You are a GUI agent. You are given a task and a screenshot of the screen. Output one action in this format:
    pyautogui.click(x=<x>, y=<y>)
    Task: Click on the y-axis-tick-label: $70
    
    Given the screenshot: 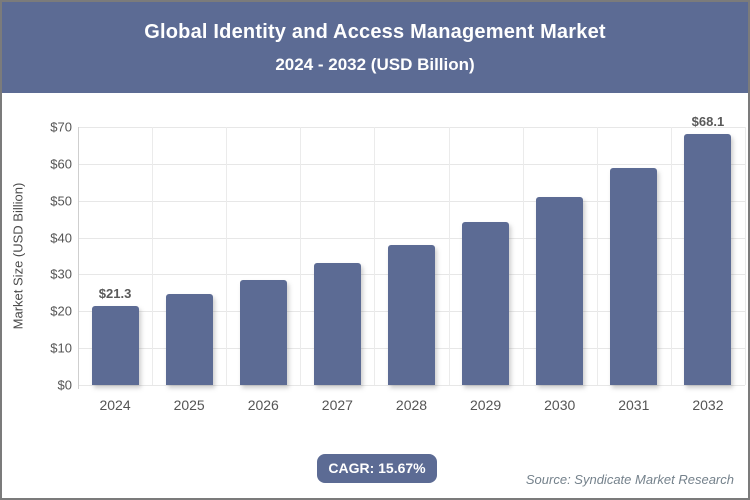 What is the action you would take?
    pyautogui.click(x=61, y=127)
    